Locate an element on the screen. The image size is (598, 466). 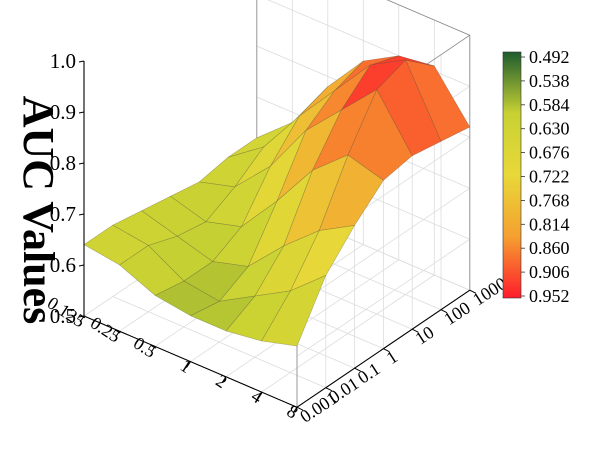
colorbar-tick-label: 0.814 is located at coordinates (549, 224).